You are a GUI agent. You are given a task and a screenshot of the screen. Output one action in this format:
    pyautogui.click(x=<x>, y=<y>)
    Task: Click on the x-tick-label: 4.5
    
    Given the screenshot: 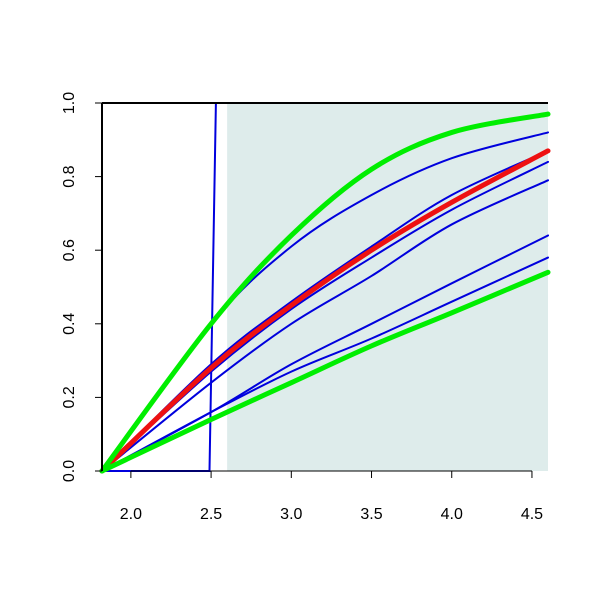 What is the action you would take?
    pyautogui.click(x=532, y=514)
    